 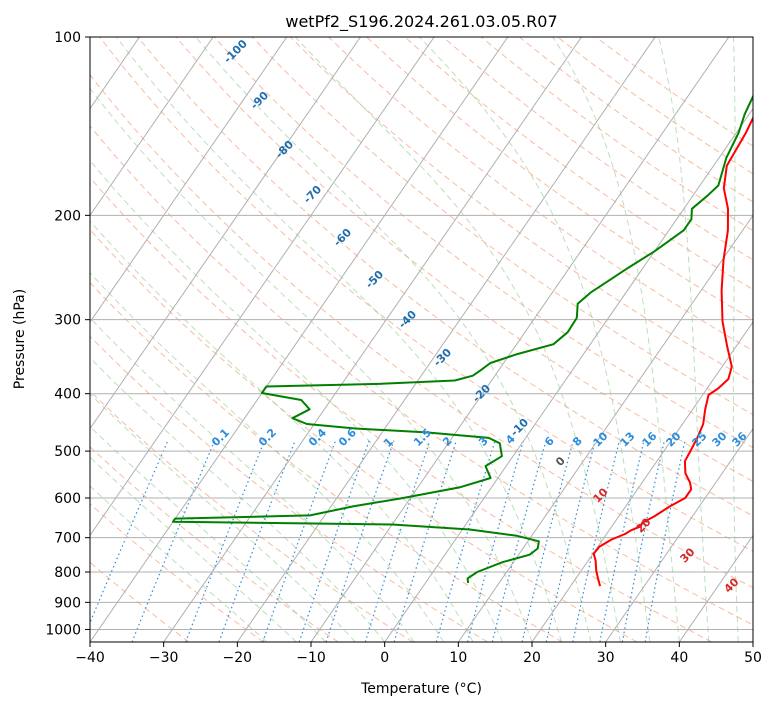 What do you see at coordinates (67, 539) in the screenshot?
I see `y-tick-label: 700` at bounding box center [67, 539].